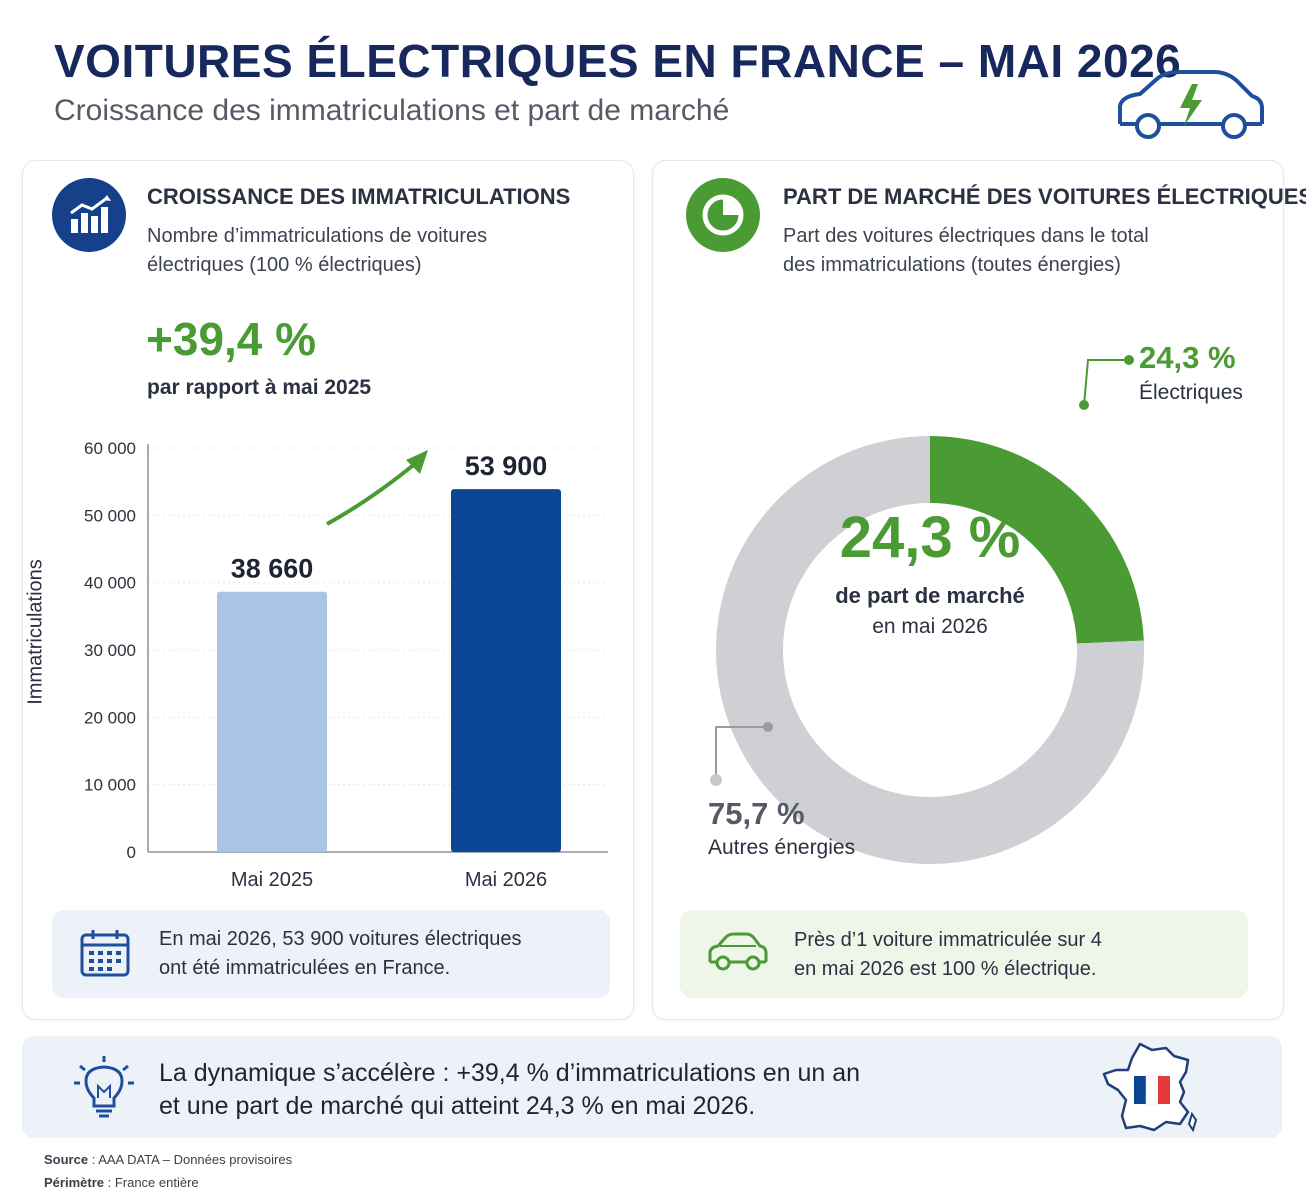 The height and width of the screenshot is (1204, 1306). Describe the element at coordinates (190, 1159) in the screenshot. I see `source-text: : AAA DATA – Données provisoires` at that location.